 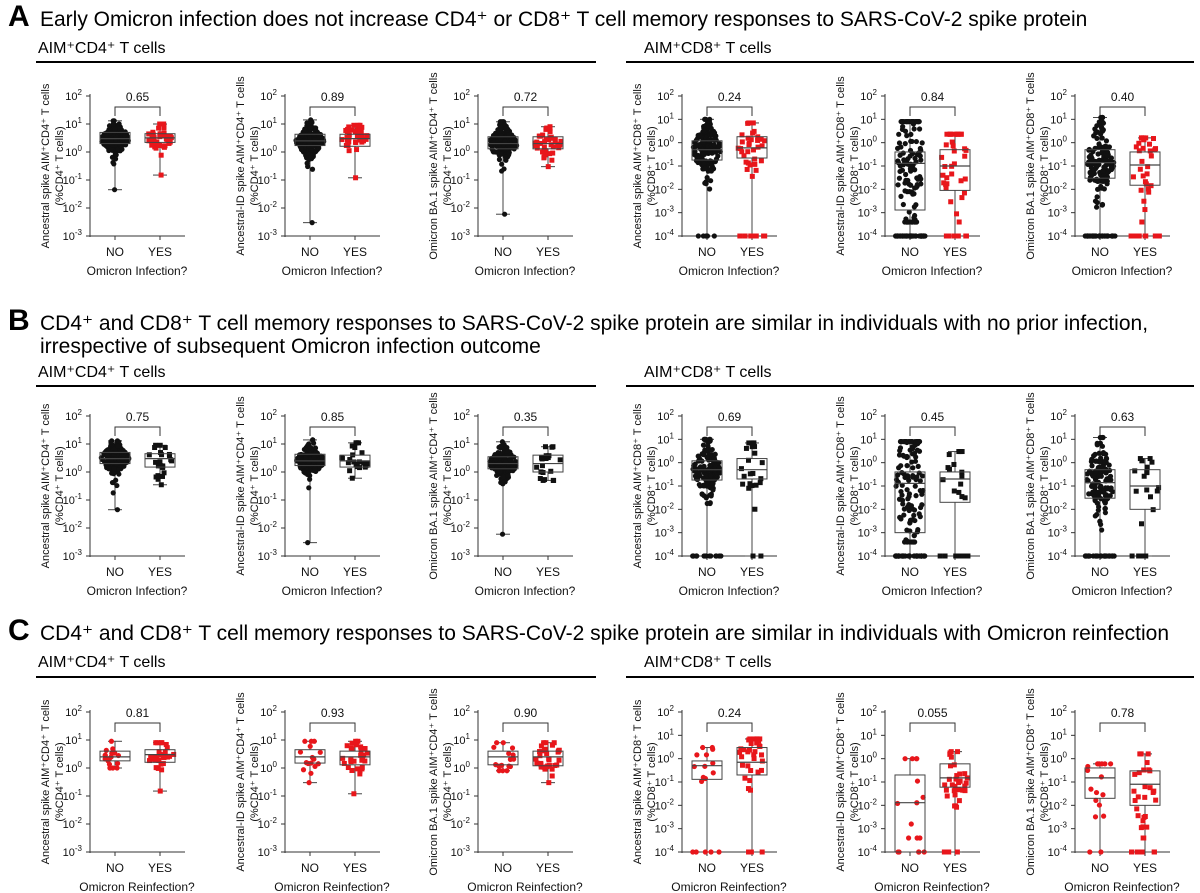 I want to click on x-axis-label: Omicron Reinfection?, so click(x=1122, y=886).